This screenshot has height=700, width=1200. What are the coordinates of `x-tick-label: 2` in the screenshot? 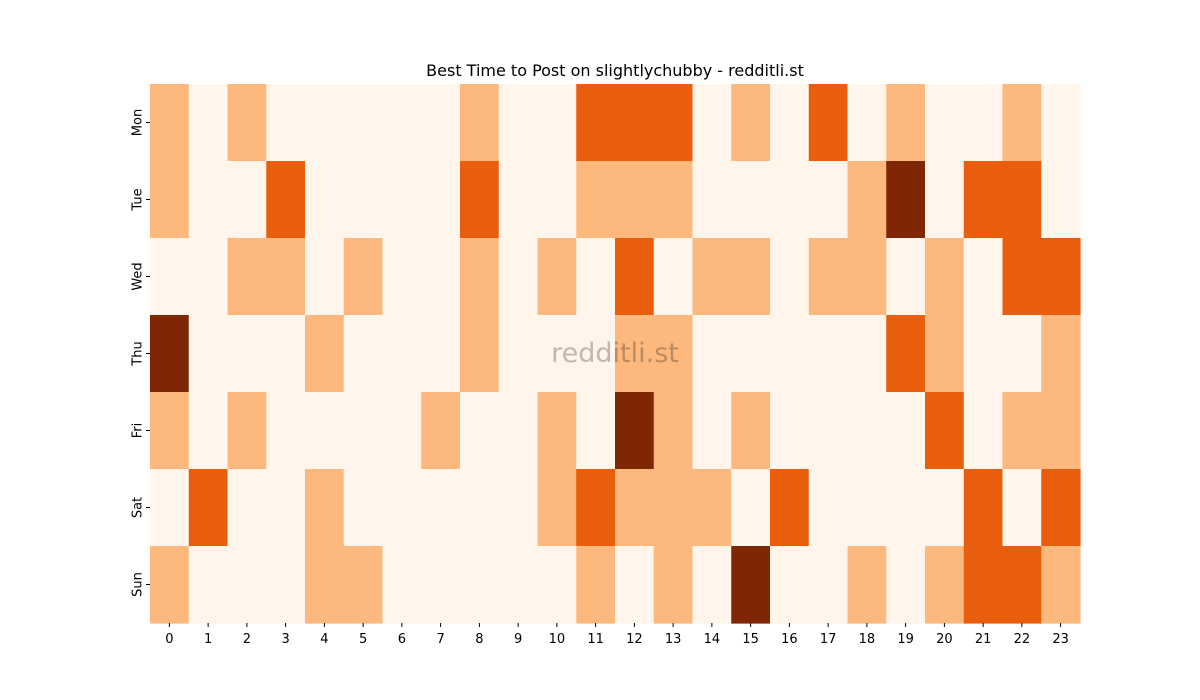 It's located at (247, 639).